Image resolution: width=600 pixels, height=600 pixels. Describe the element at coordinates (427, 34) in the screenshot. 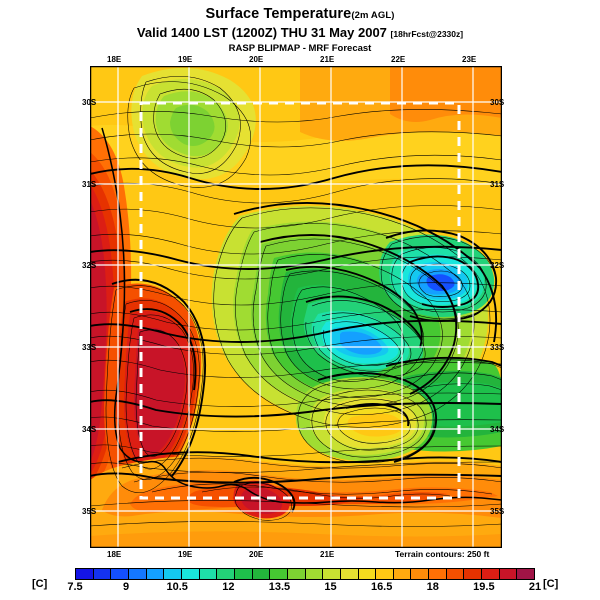

I see `forecast-hour-text: [18hrFcst@2330z]` at that location.